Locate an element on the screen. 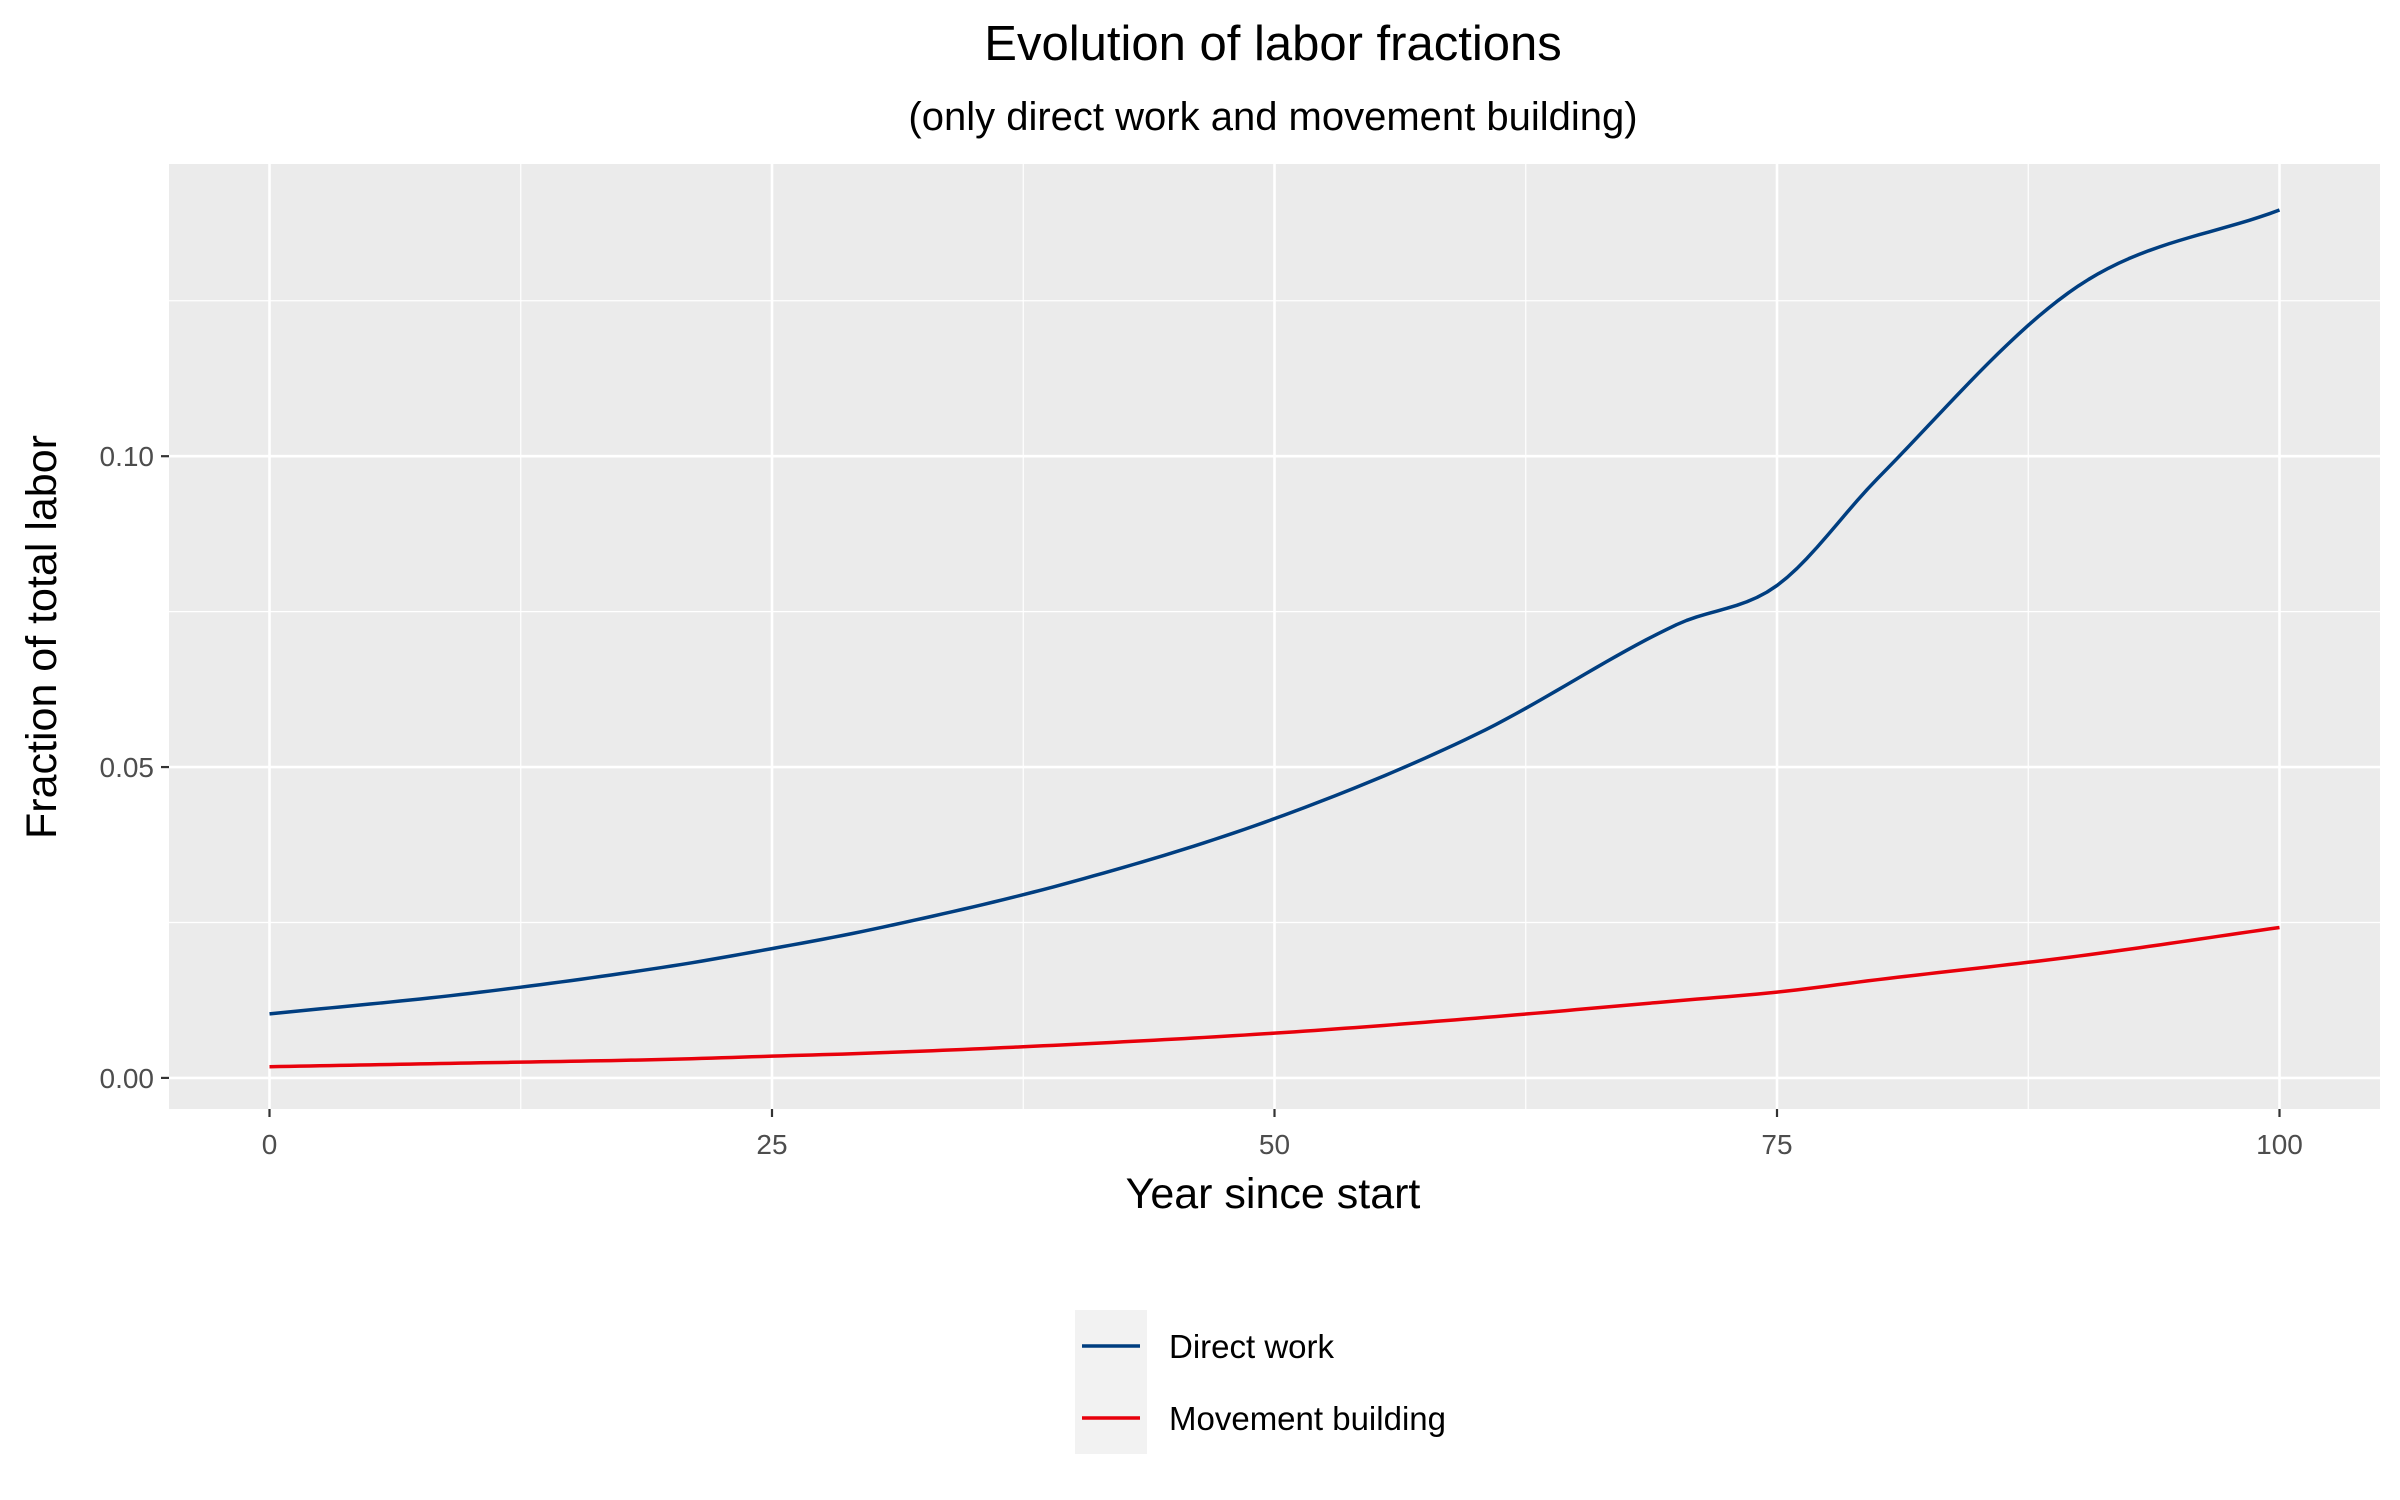  x-tick-label: 0 is located at coordinates (270, 1144).